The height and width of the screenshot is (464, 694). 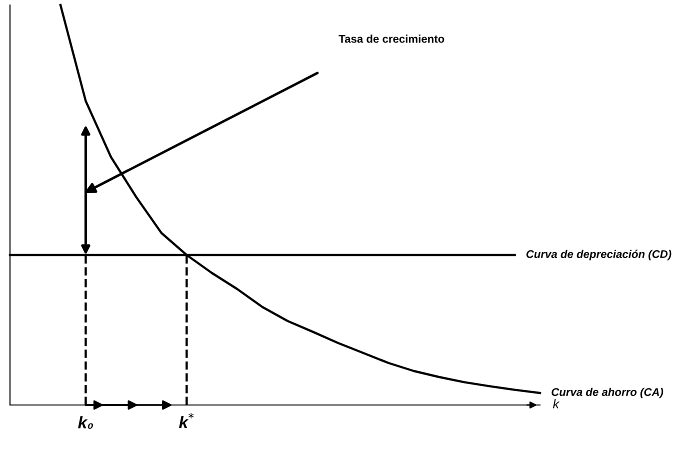 I want to click on annotation: Tasa de crecimiento, so click(x=391, y=38).